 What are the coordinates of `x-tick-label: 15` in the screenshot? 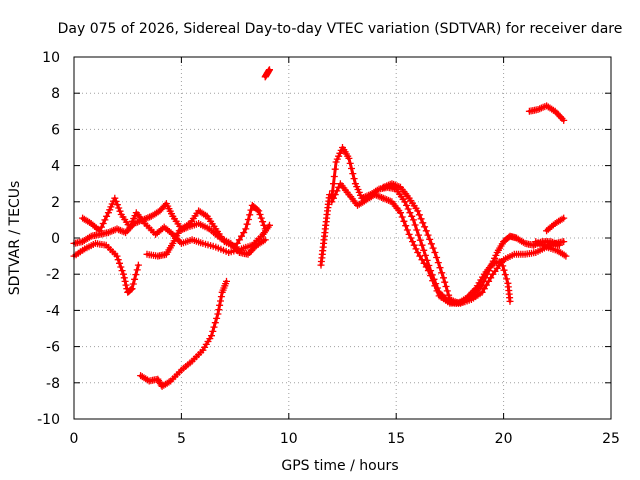 It's located at (396, 439).